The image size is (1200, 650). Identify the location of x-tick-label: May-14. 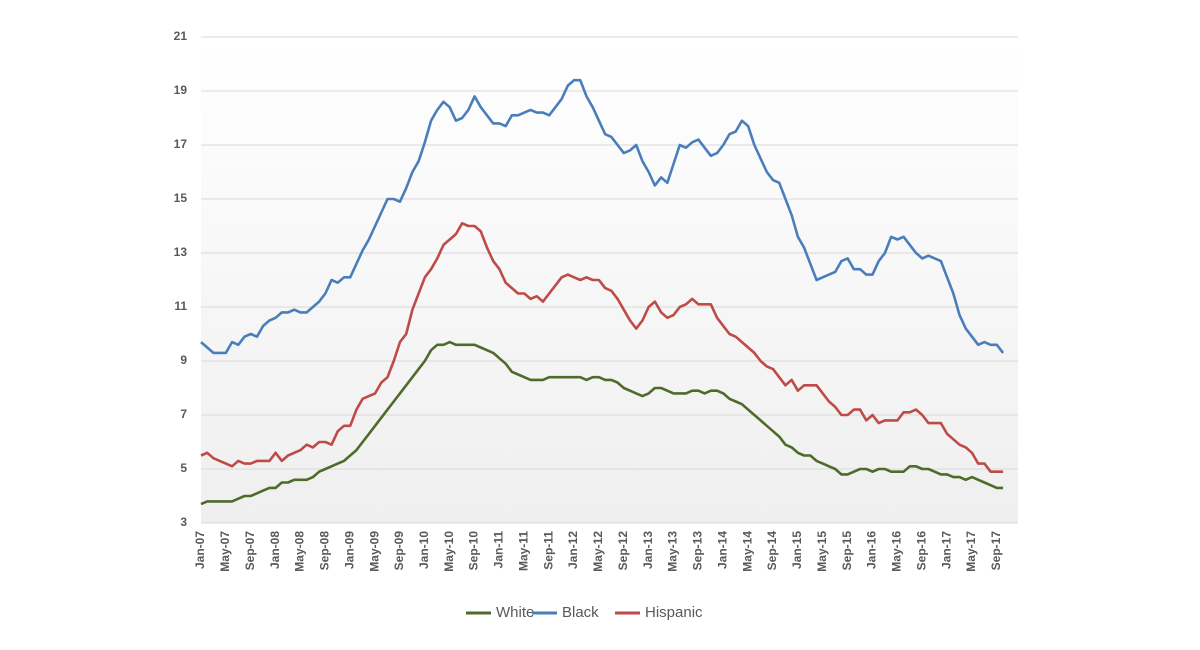
(747, 551).